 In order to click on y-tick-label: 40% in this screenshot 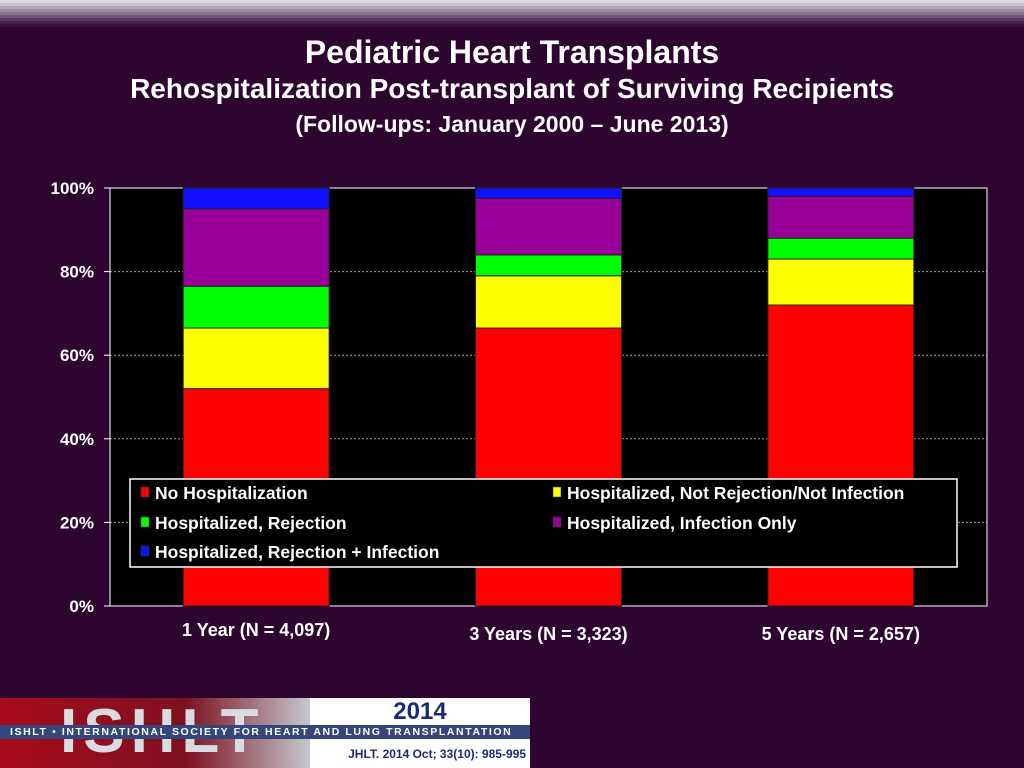, I will do `click(77, 439)`.